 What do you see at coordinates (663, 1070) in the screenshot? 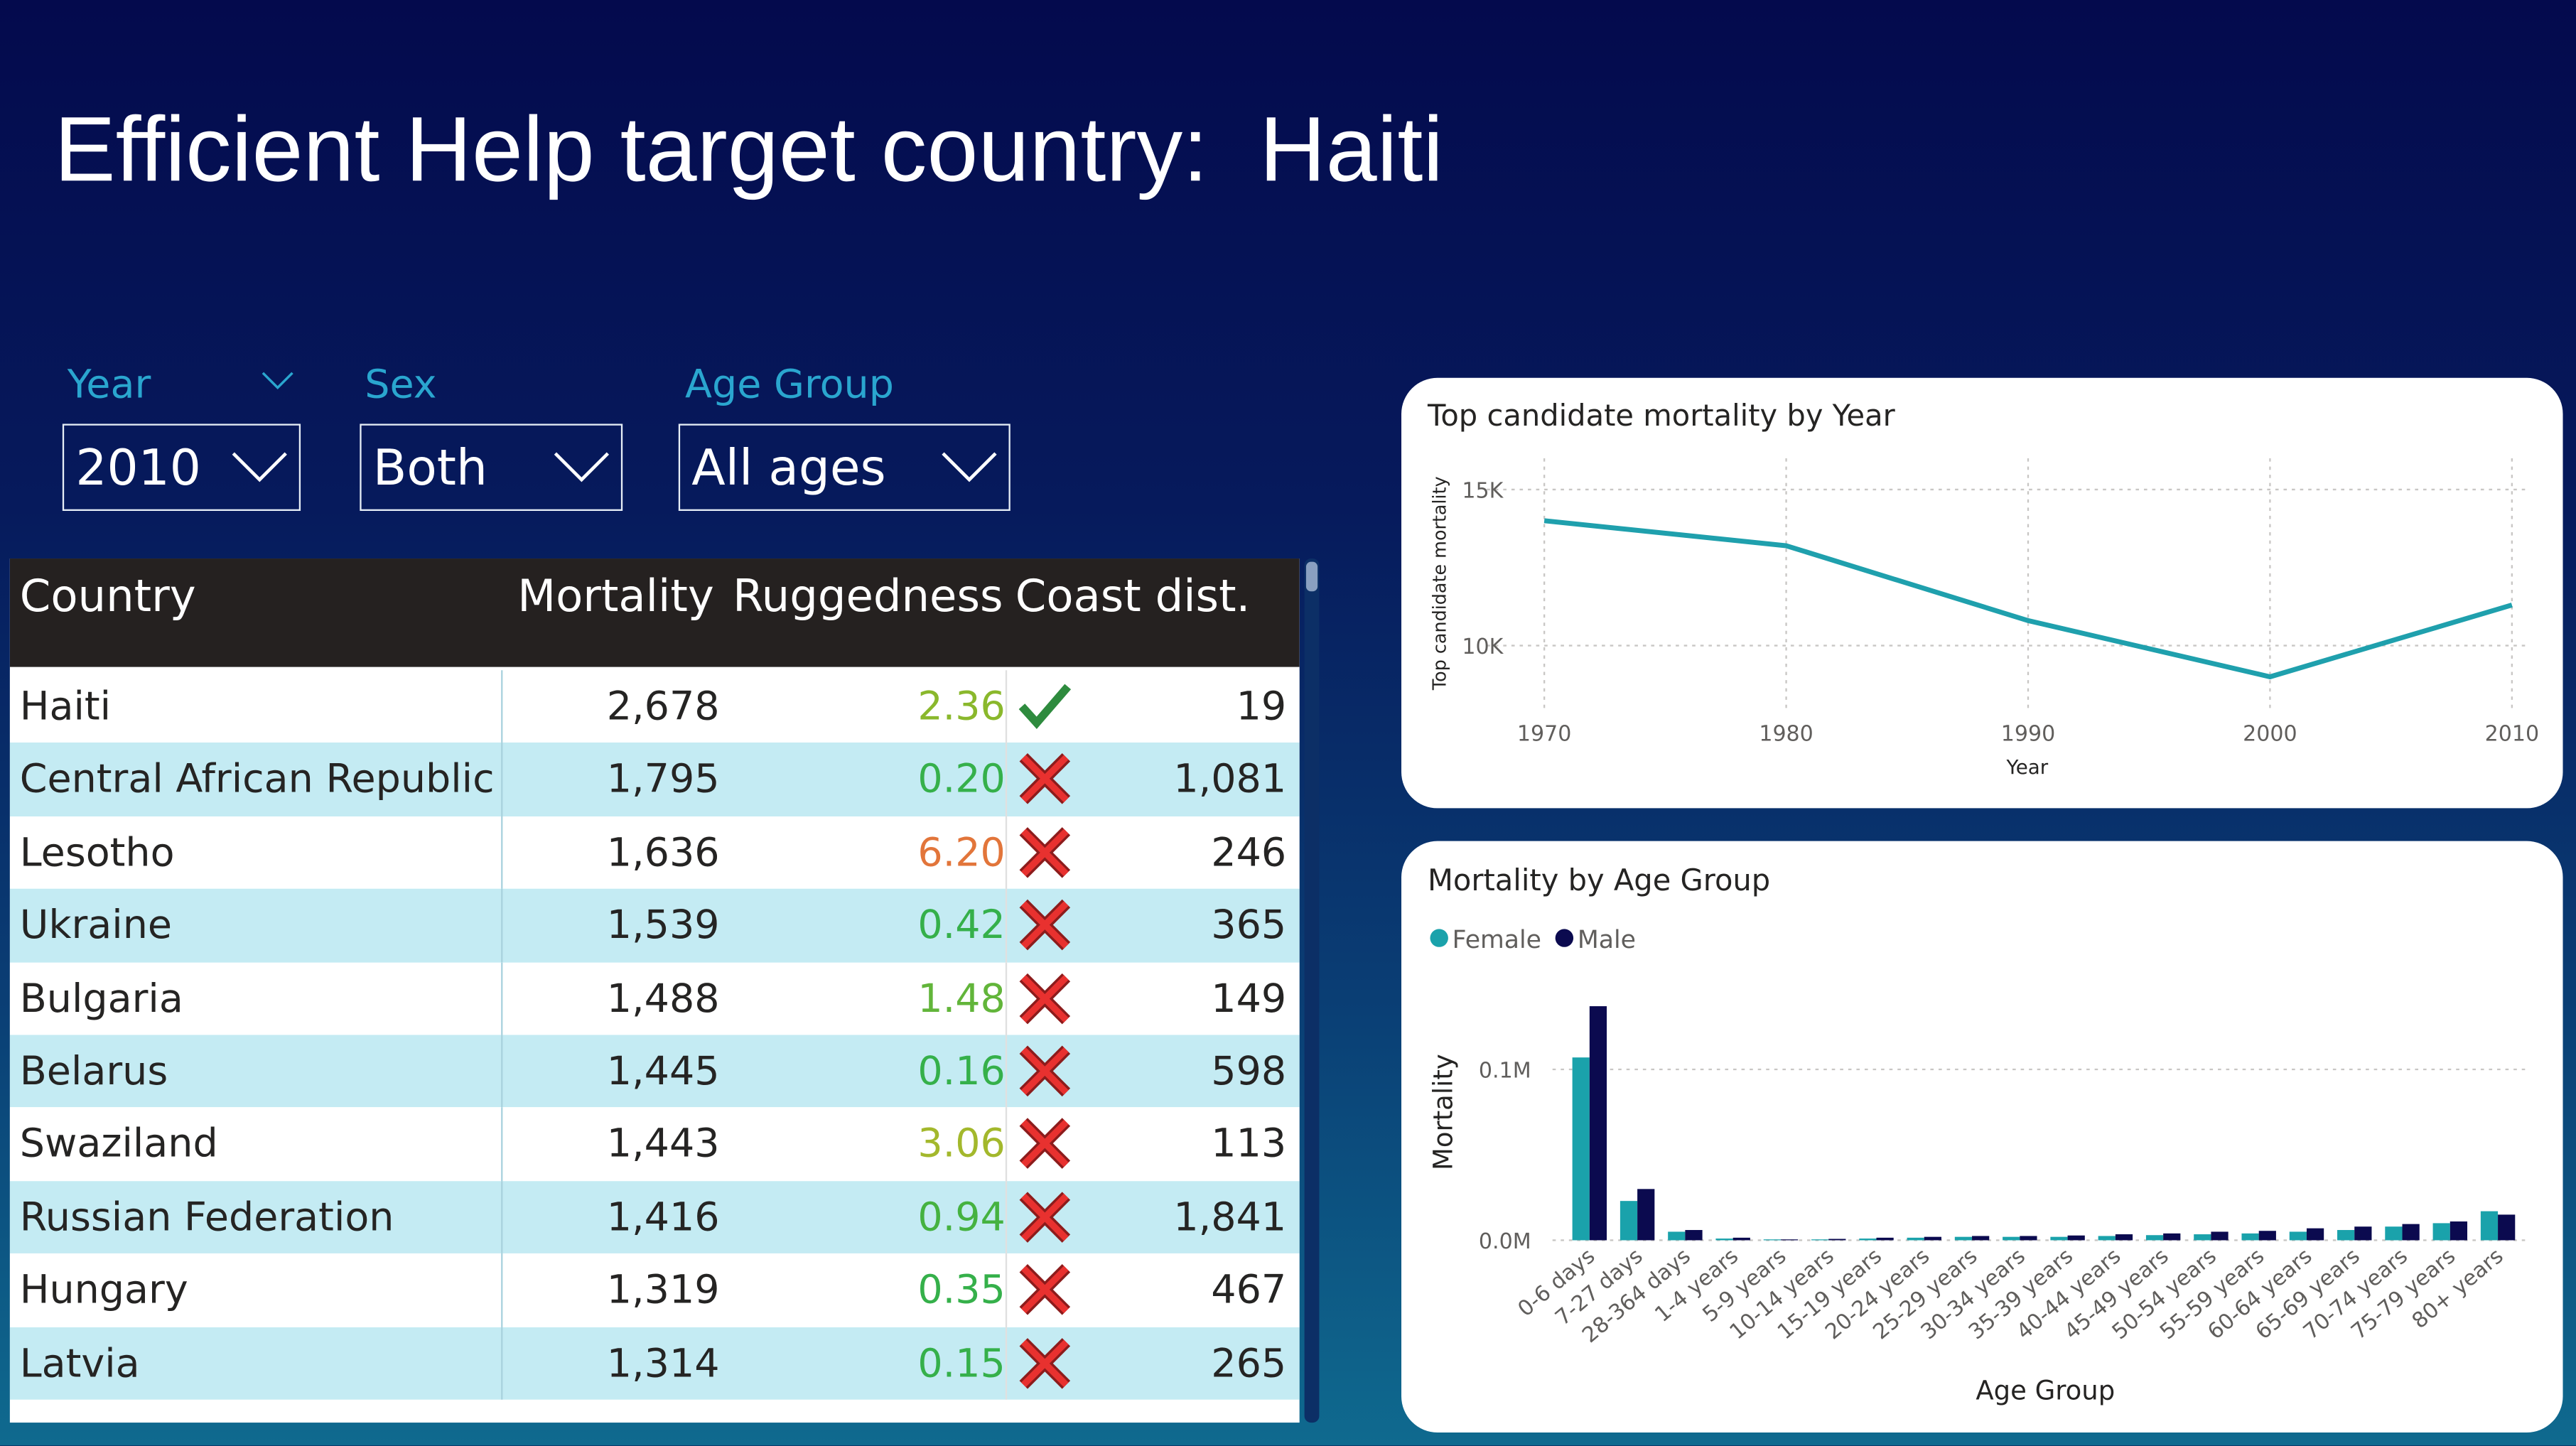
I see `mortality-cell: 1,445` at bounding box center [663, 1070].